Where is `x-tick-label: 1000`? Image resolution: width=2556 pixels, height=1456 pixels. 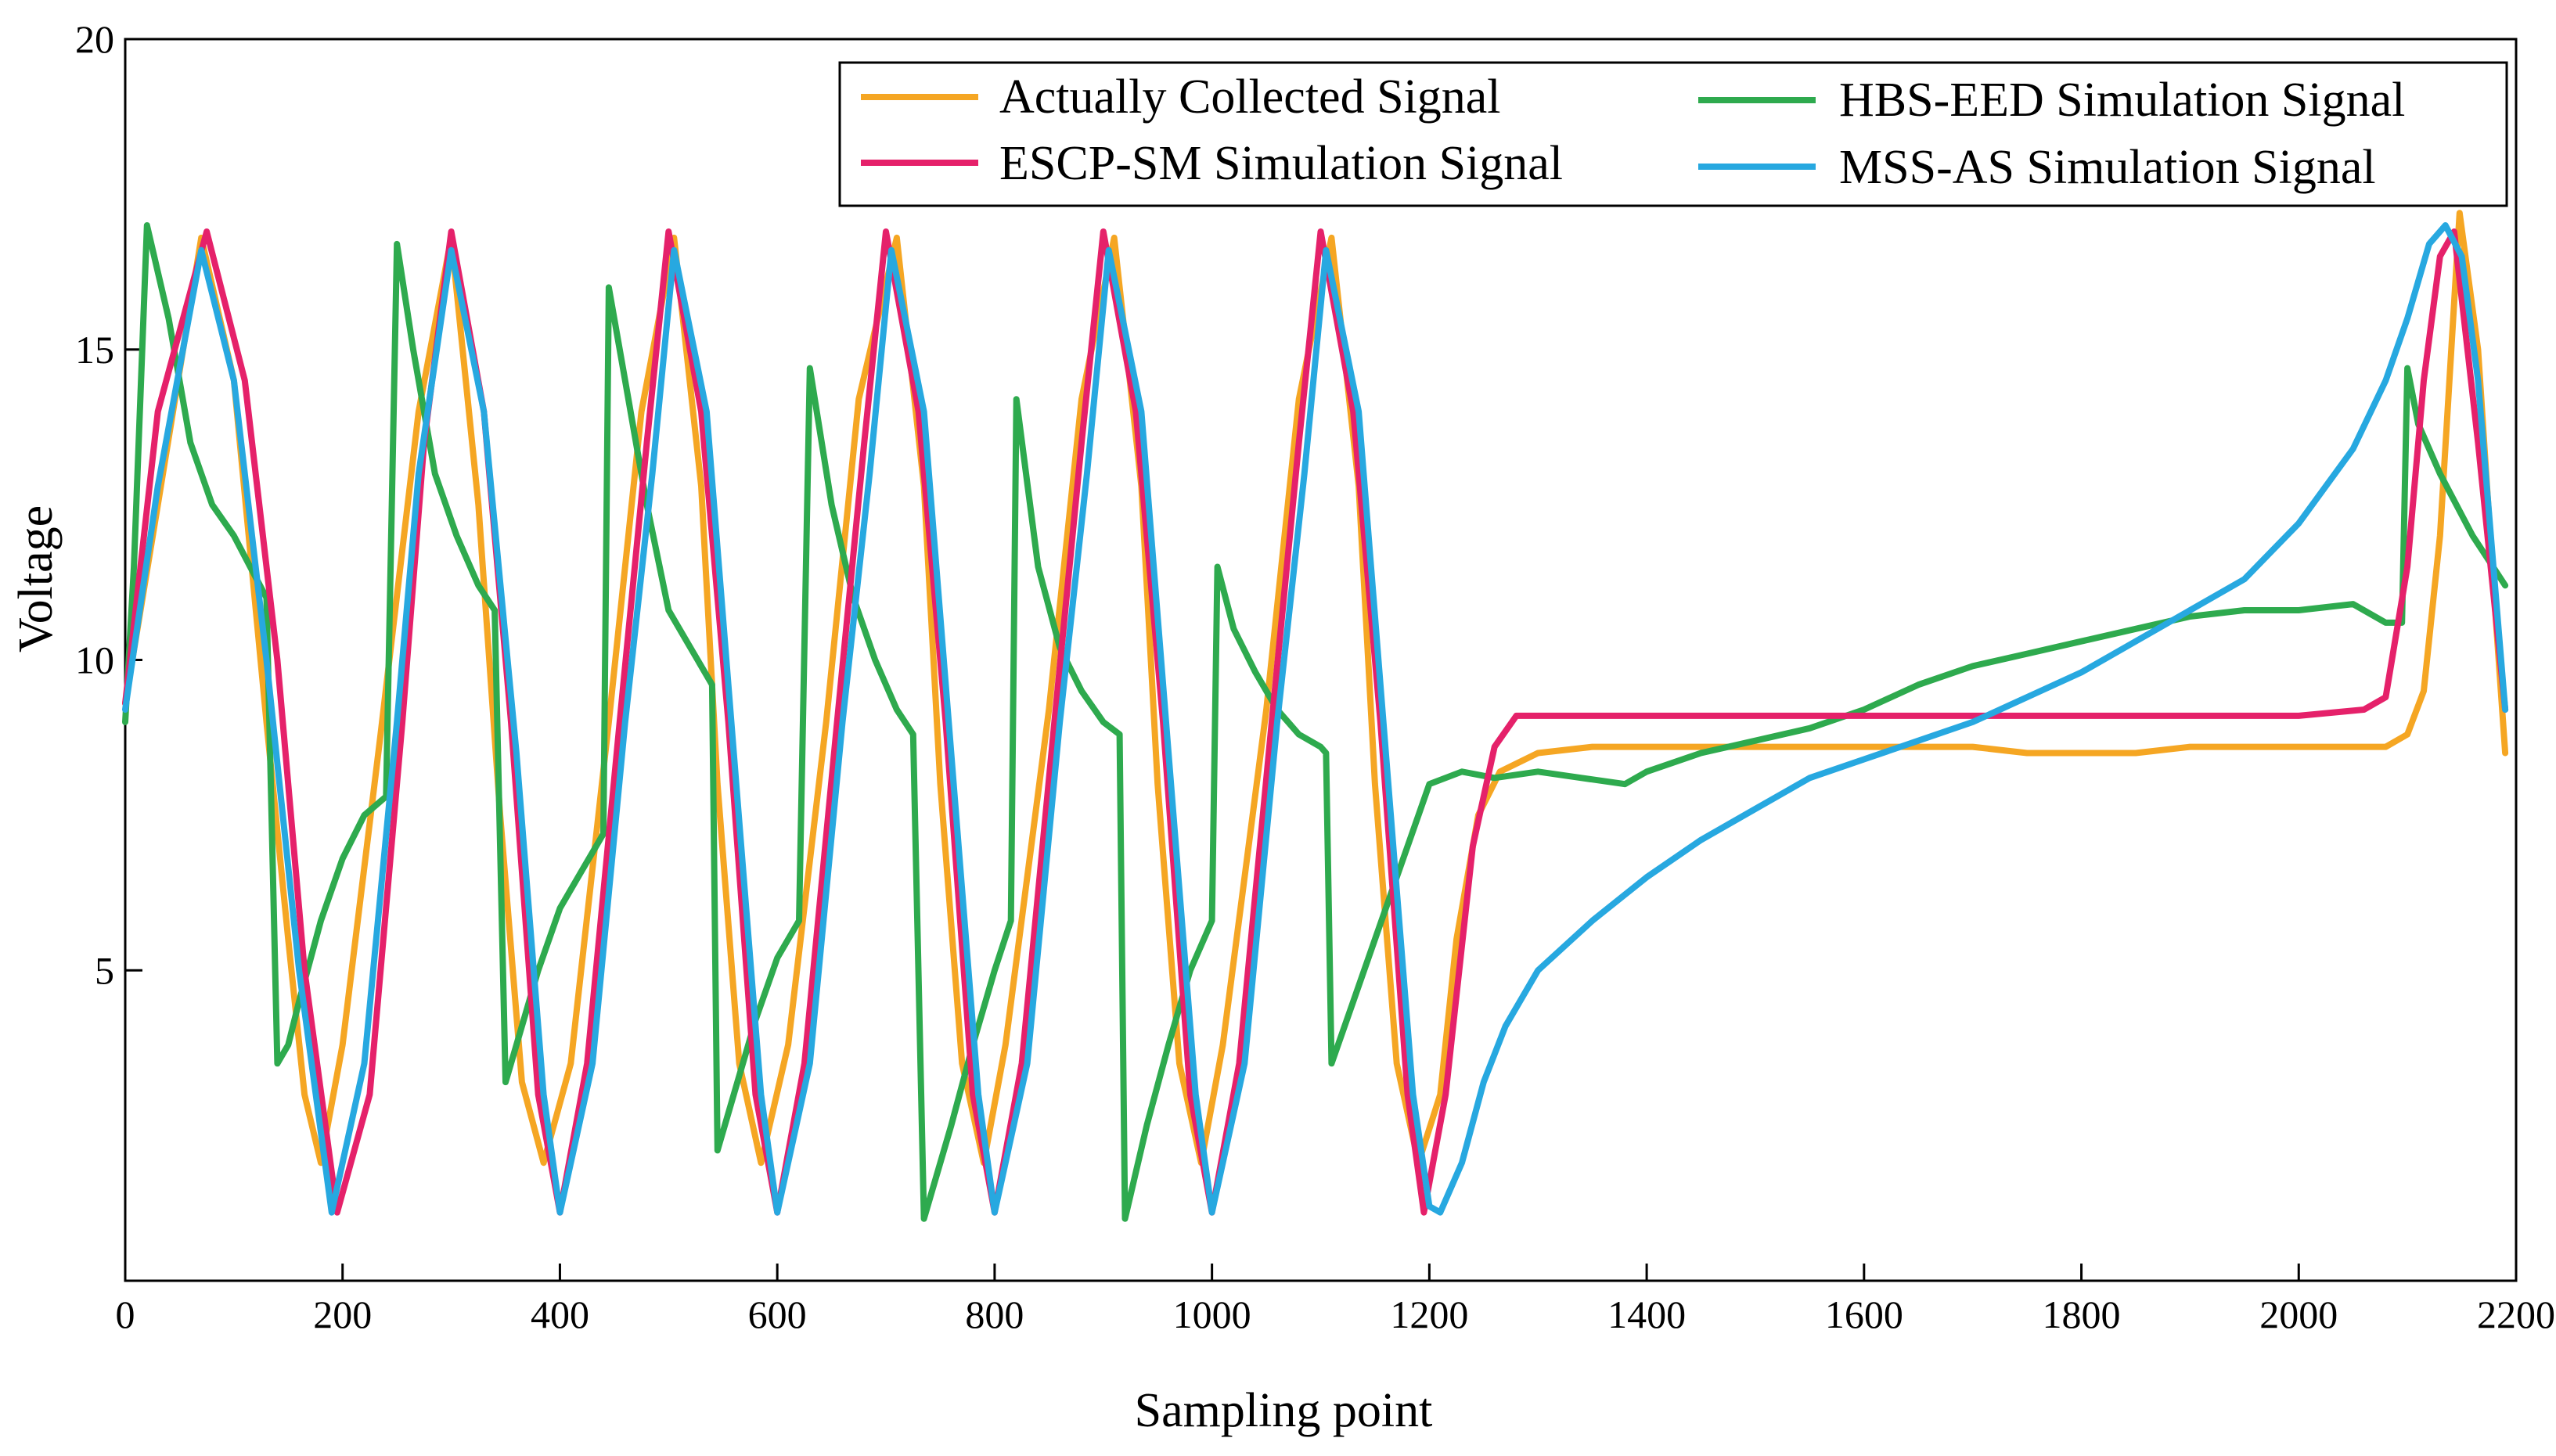
x-tick-label: 1000 is located at coordinates (1212, 1314).